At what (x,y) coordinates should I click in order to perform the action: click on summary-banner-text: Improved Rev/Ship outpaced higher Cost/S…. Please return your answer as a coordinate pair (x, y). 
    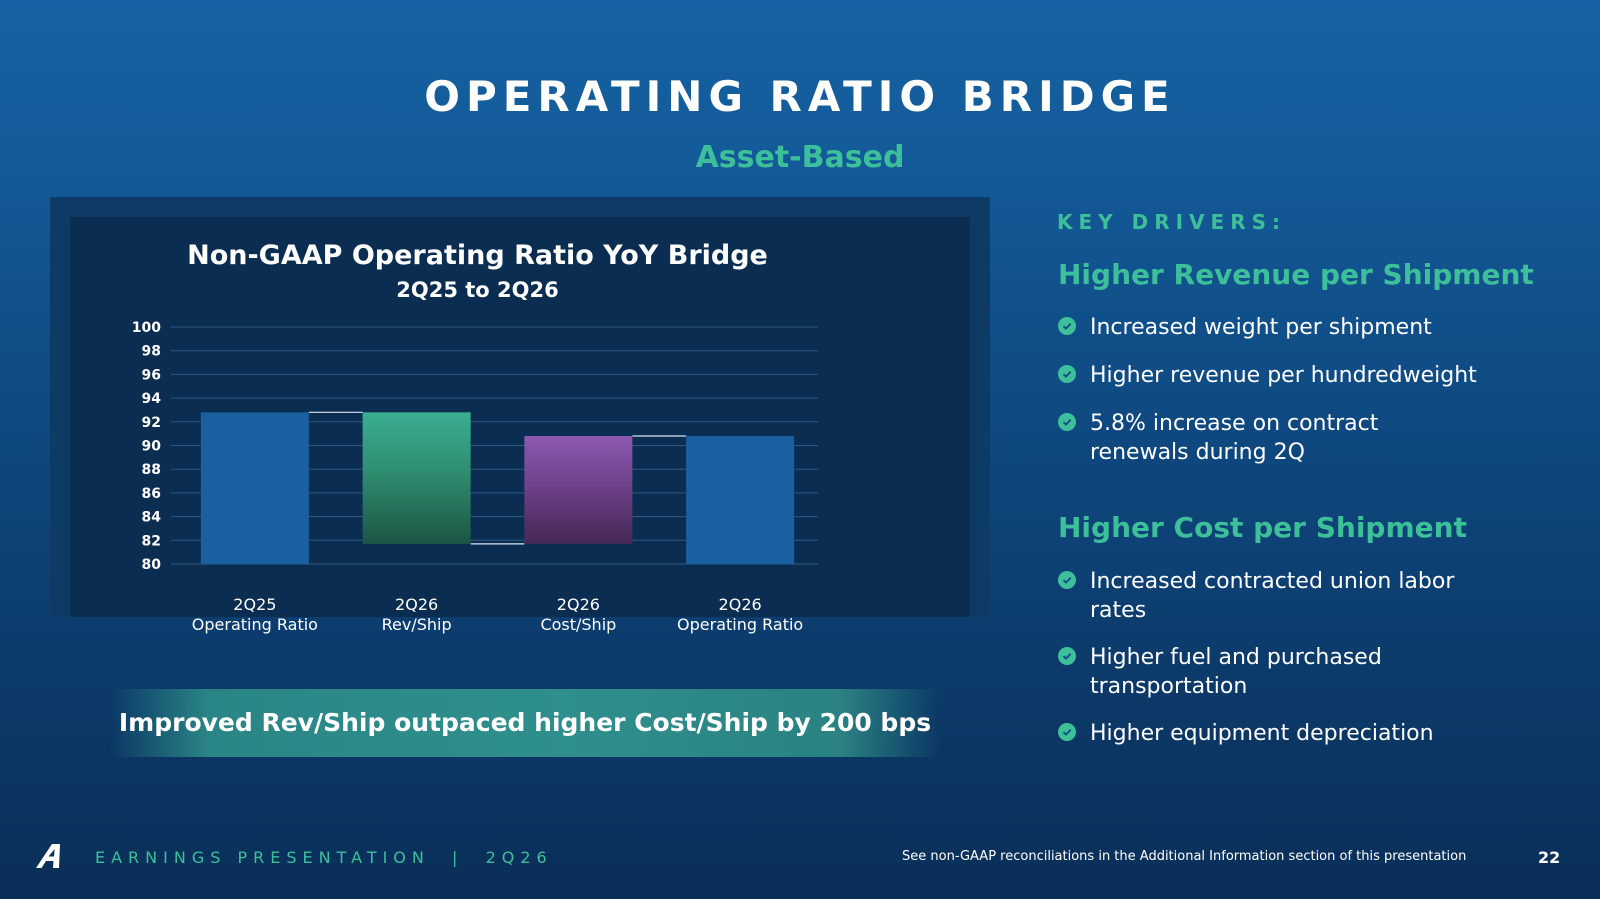
    Looking at the image, I should click on (525, 722).